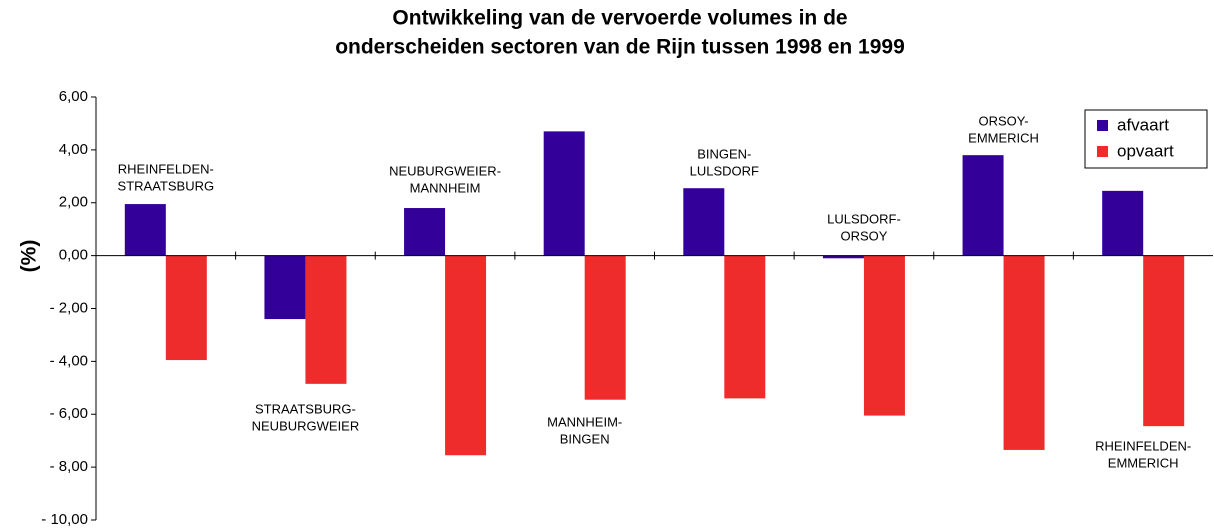 This screenshot has height=529, width=1214. What do you see at coordinates (64, 519) in the screenshot?
I see `y-tick-label: - 10,00` at bounding box center [64, 519].